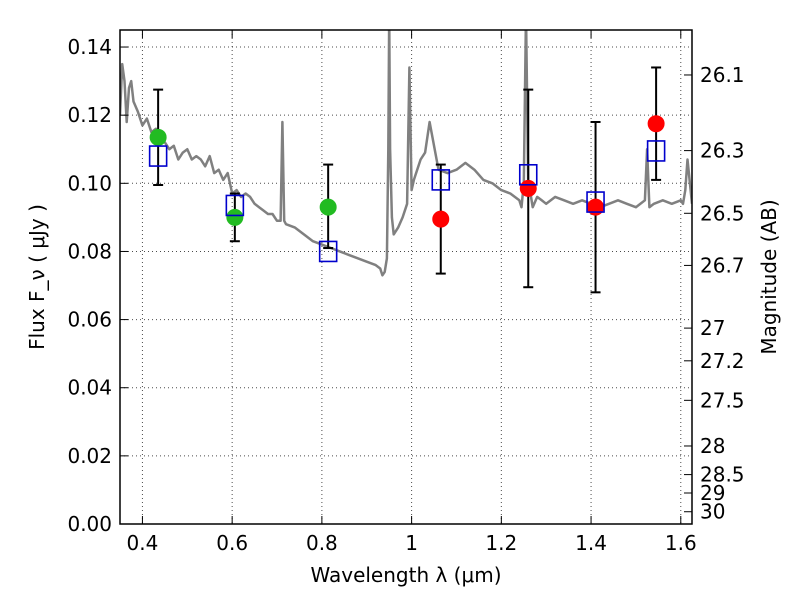 The width and height of the screenshot is (800, 600). Describe the element at coordinates (89, 456) in the screenshot. I see `y-tick-label: 0.02` at that location.